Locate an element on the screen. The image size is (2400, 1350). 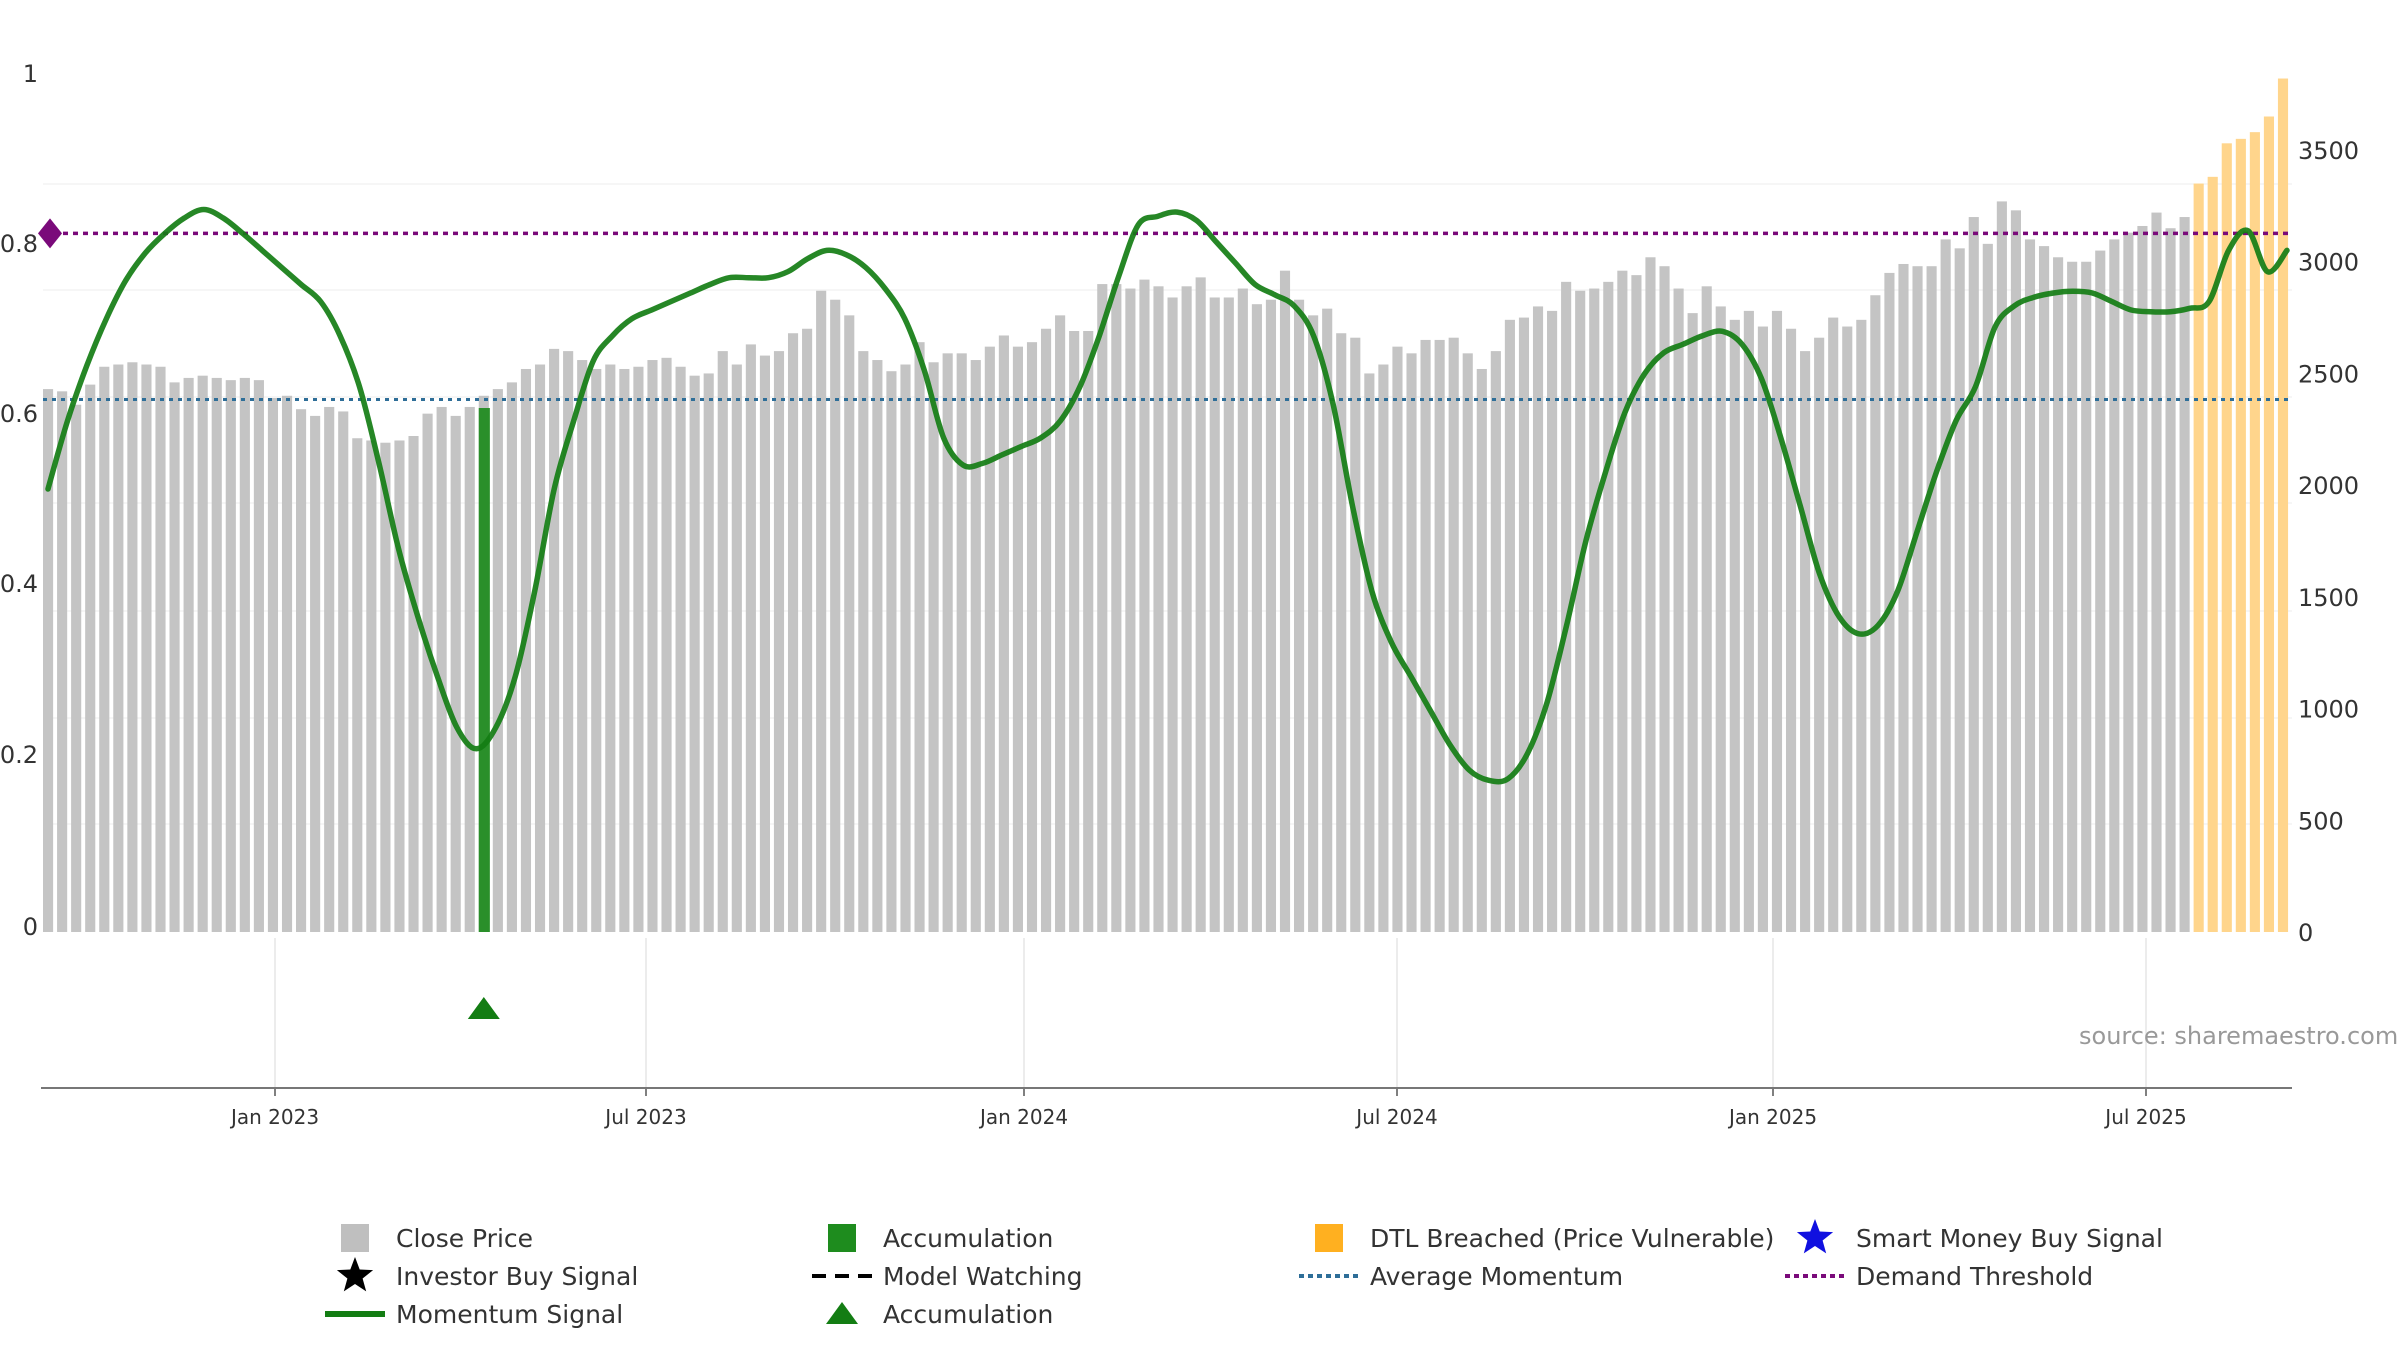
legend-label: Smart Money Buy Signal is located at coordinates (2009, 1238).